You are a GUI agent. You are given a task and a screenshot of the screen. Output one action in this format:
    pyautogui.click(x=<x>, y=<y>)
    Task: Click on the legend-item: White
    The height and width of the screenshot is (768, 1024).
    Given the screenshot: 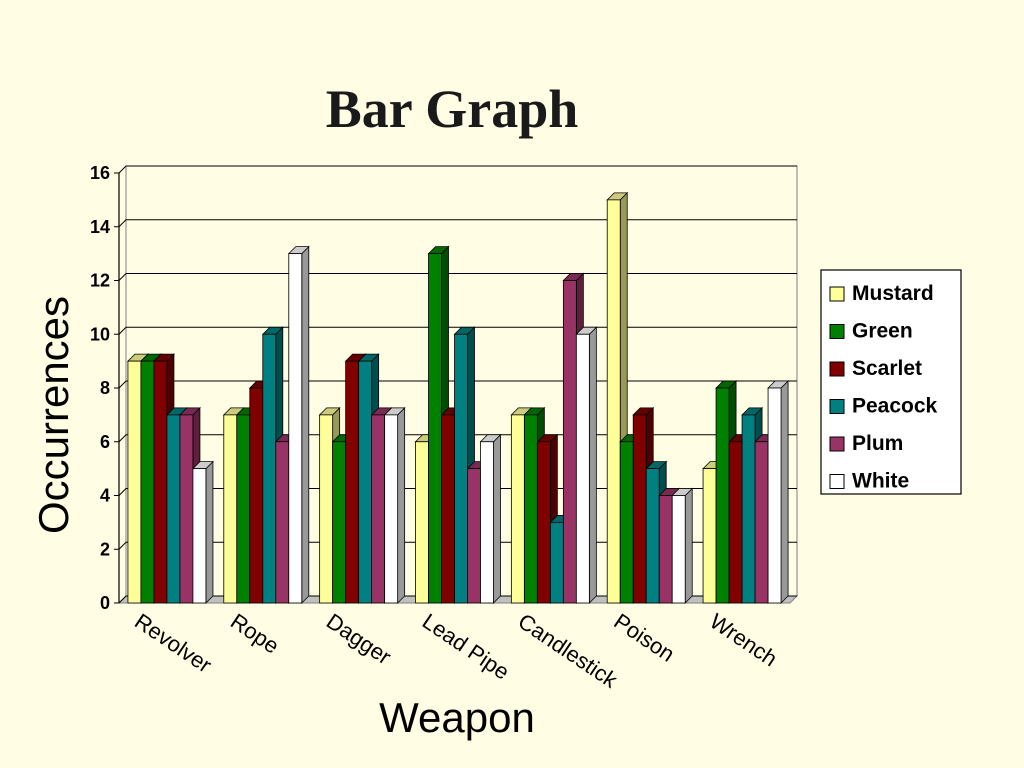 What is the action you would take?
    pyautogui.click(x=869, y=481)
    